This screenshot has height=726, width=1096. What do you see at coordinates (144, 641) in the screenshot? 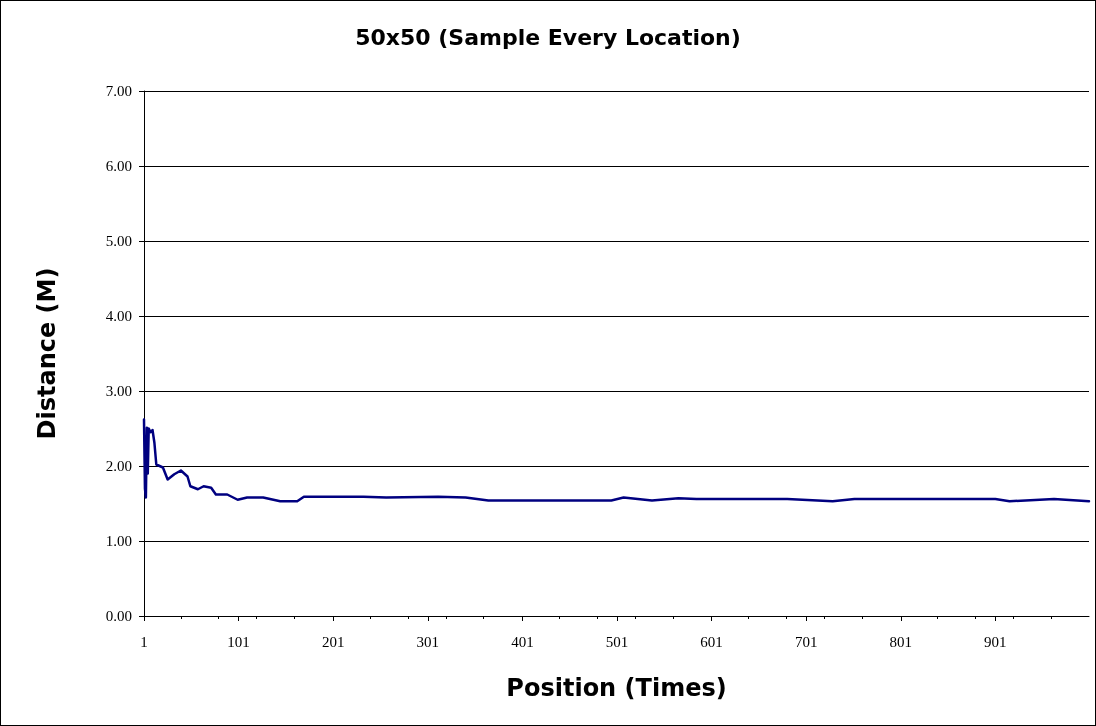
I see `x-tick-label: 1` at bounding box center [144, 641].